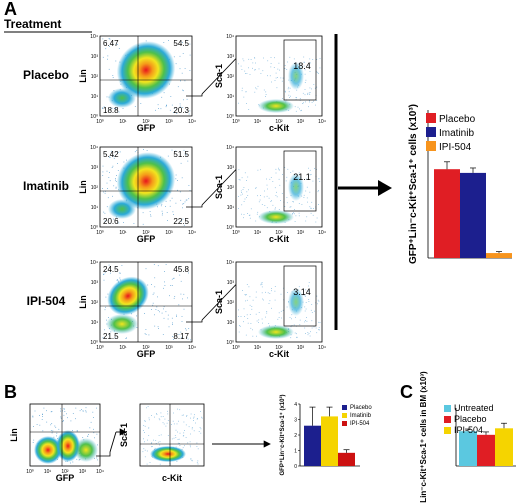  Describe the element at coordinates (295, 467) in the screenshot. I see `y-tick-label: 0` at that location.